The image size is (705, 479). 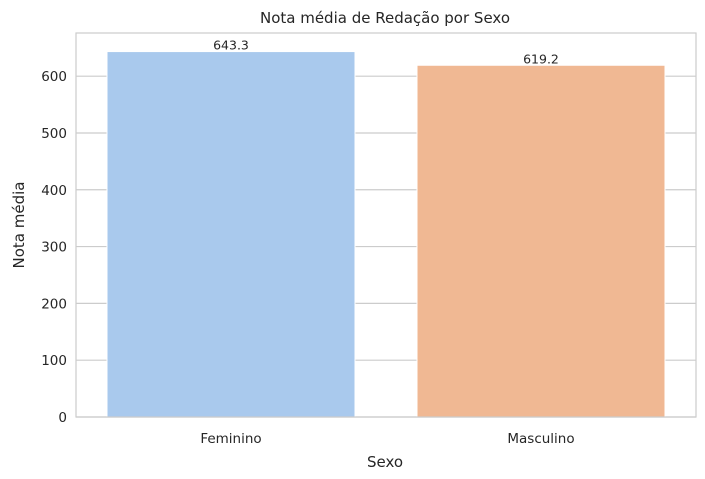 I want to click on x-axis-label: Sexo, so click(x=385, y=462).